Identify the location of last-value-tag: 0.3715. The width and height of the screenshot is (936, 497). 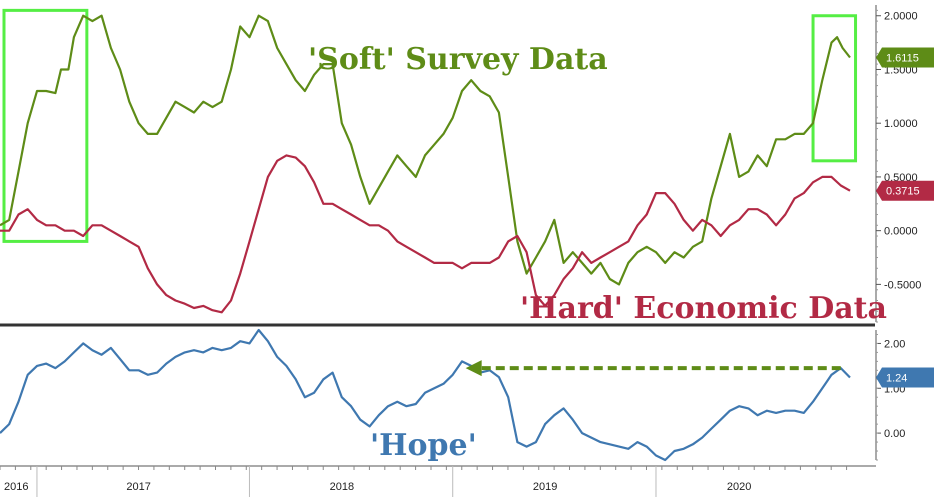
(905, 190).